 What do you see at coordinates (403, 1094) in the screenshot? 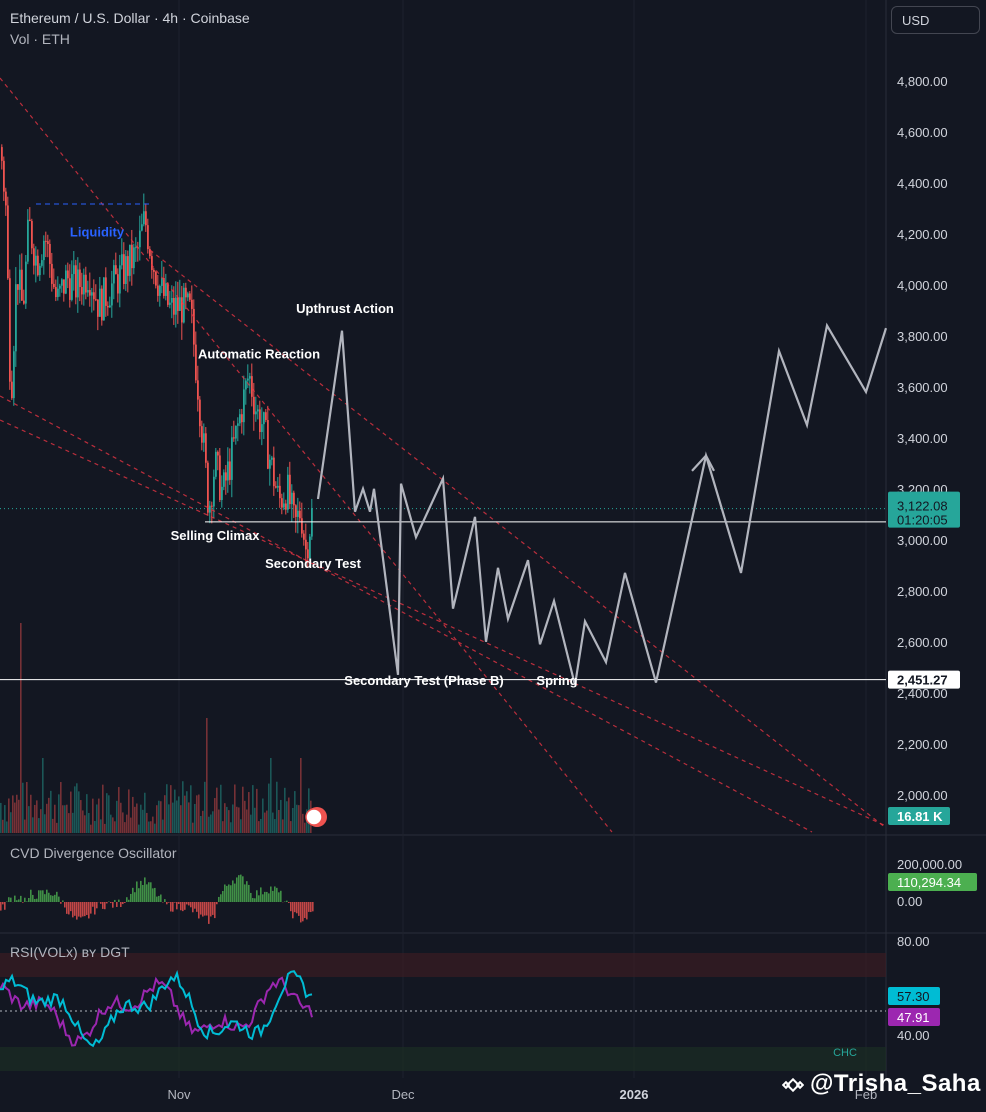
I see `time-tick-label: Dec` at bounding box center [403, 1094].